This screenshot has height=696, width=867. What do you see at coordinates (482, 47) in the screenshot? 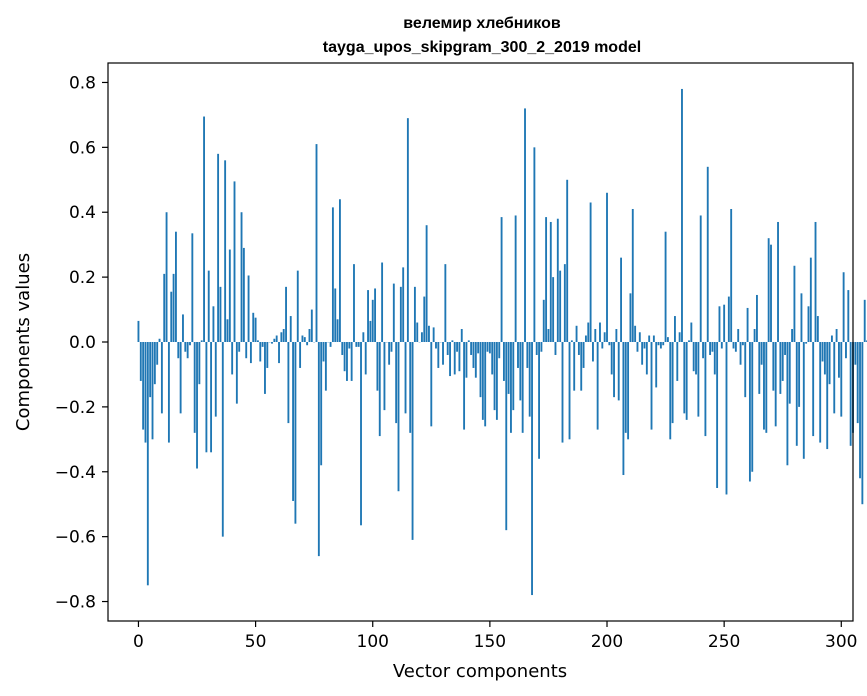
I see `chart-subtitle: tayga_upos_skipgram_300_2_2019 model` at bounding box center [482, 47].